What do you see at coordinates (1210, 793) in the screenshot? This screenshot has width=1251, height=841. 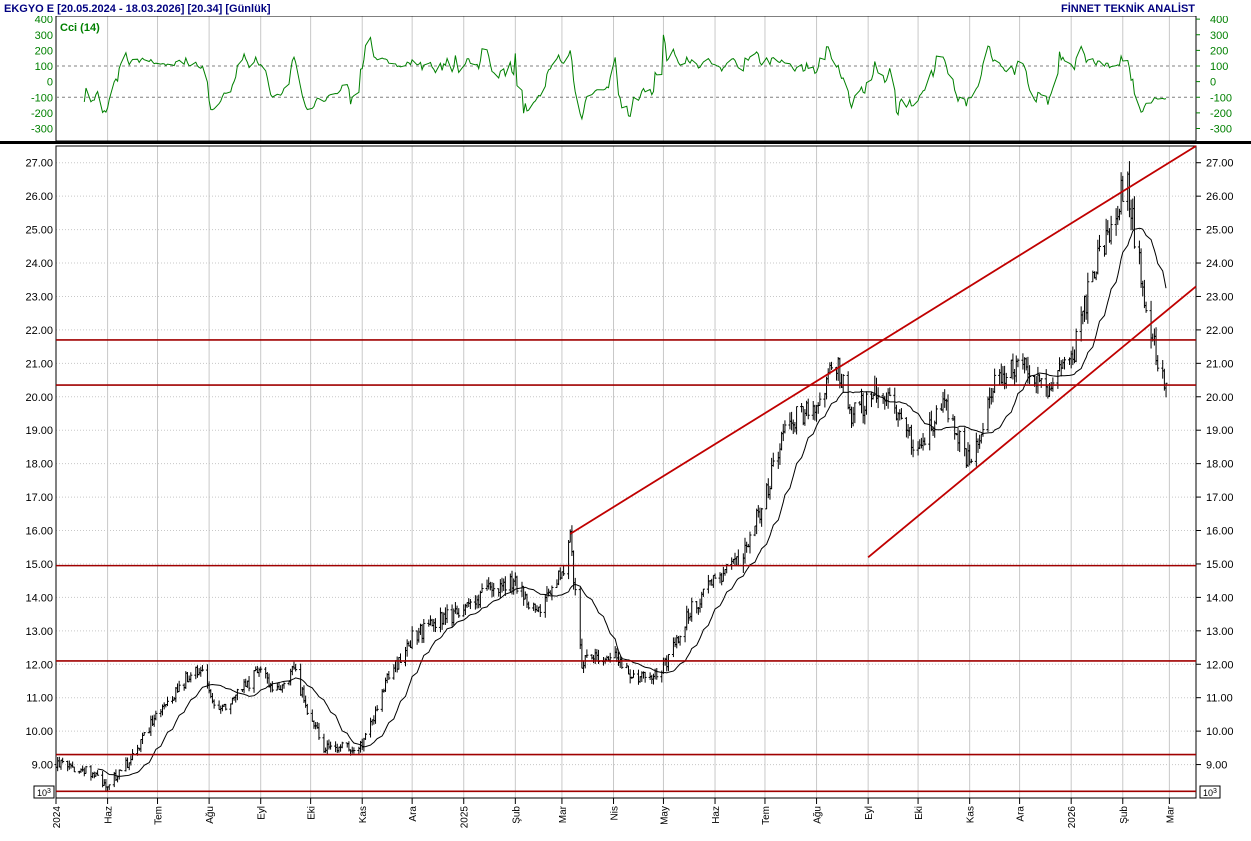 I see `unit-label-right: 103` at bounding box center [1210, 793].